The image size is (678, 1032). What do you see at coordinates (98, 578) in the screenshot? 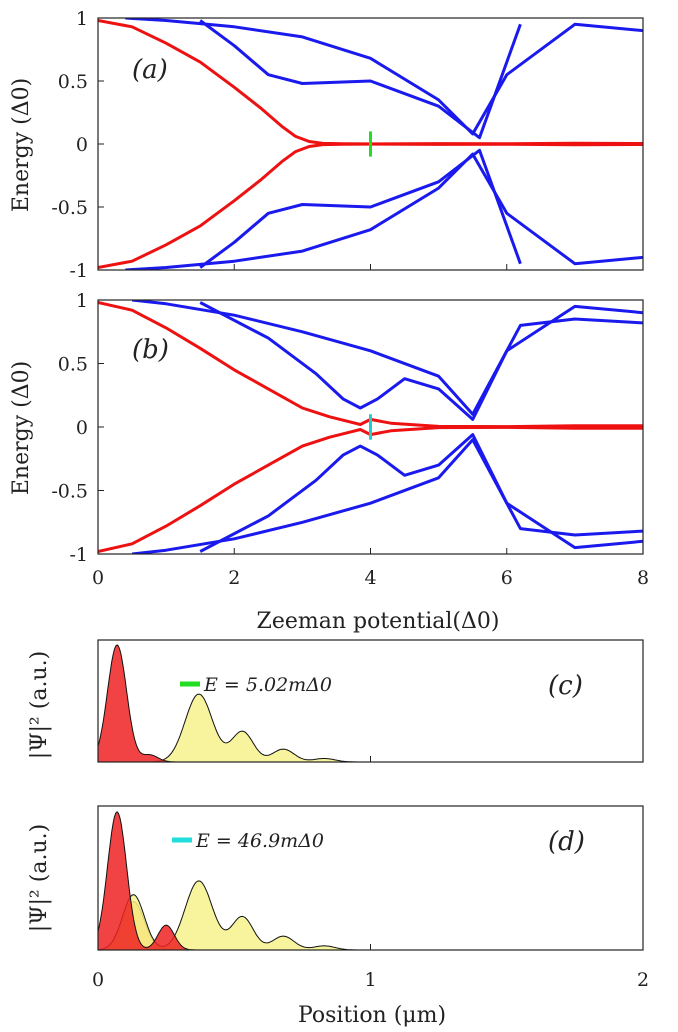
I see `panel-b-xtick-label-0: 0` at bounding box center [98, 578].